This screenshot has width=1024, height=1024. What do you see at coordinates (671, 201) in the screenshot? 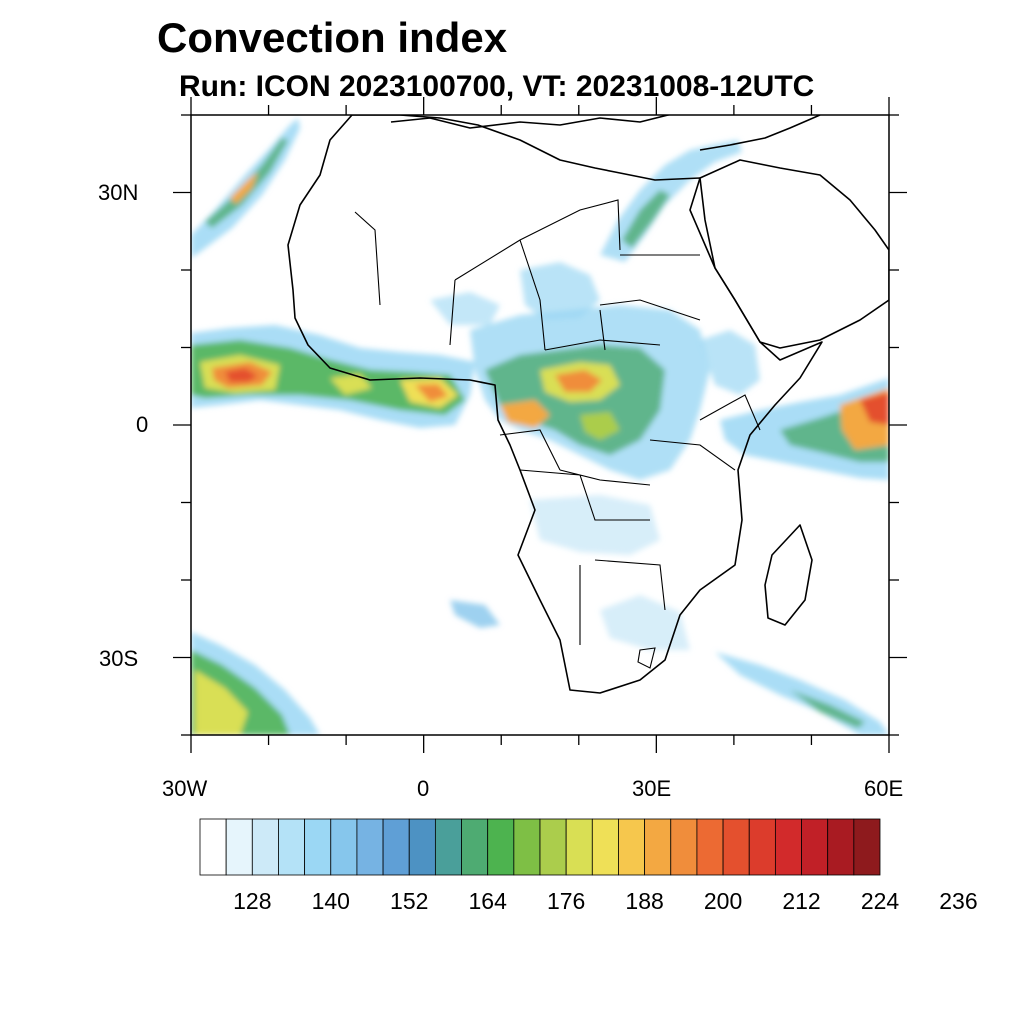
I see `field-egypt-plume` at bounding box center [671, 201].